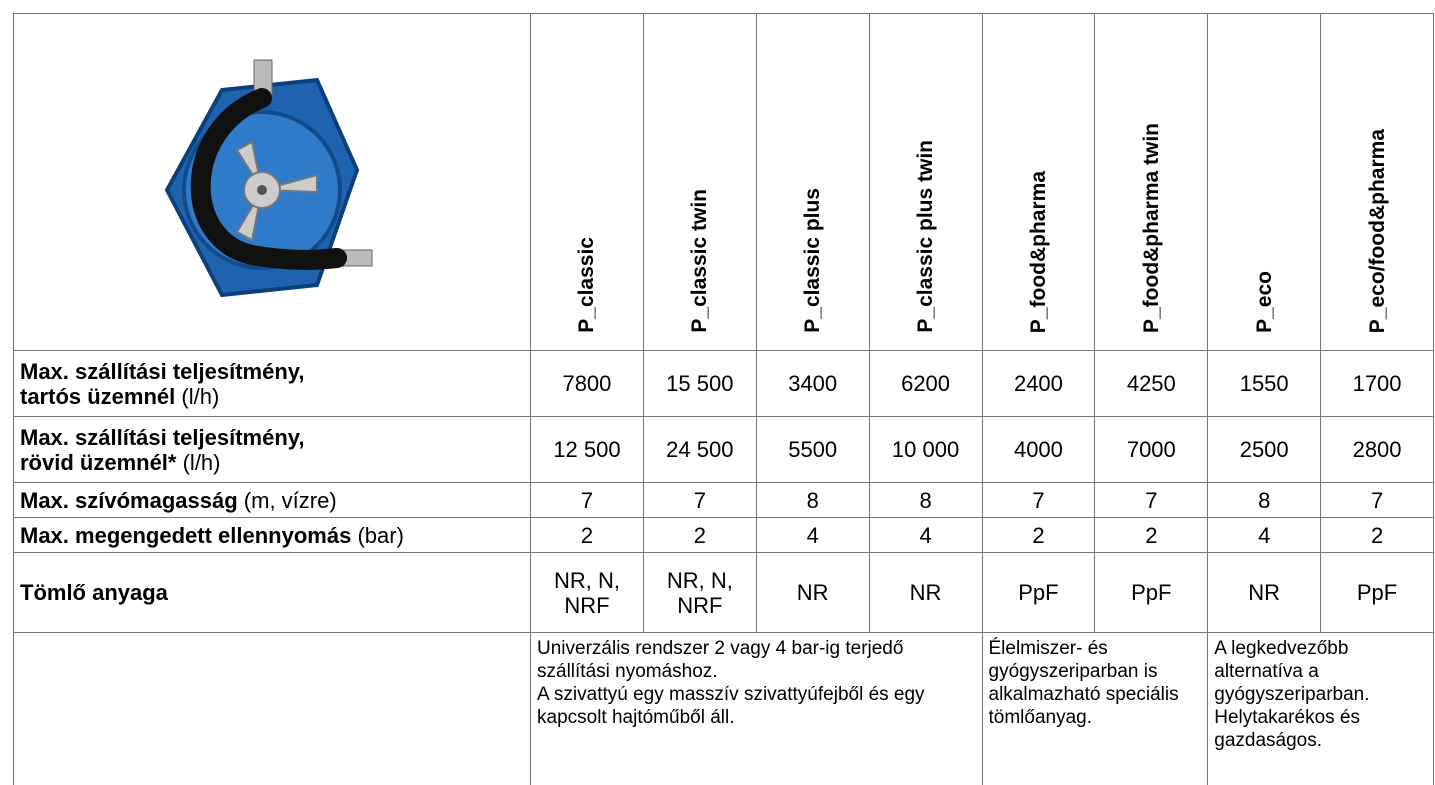  I want to click on value-cell: 12 500, so click(587, 450).